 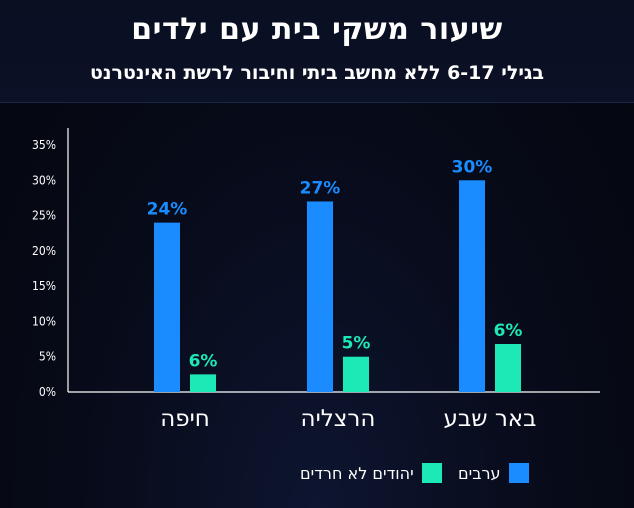 What do you see at coordinates (357, 473) in the screenshot?
I see `legend-label-series-1: יהודים לא חרדים` at bounding box center [357, 473].